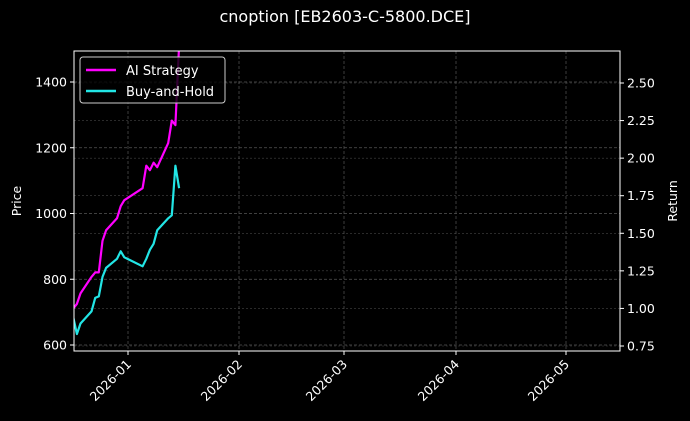 Image resolution: width=690 pixels, height=421 pixels. What do you see at coordinates (127, 250) in the screenshot?
I see `series-buy-and-hold` at bounding box center [127, 250].